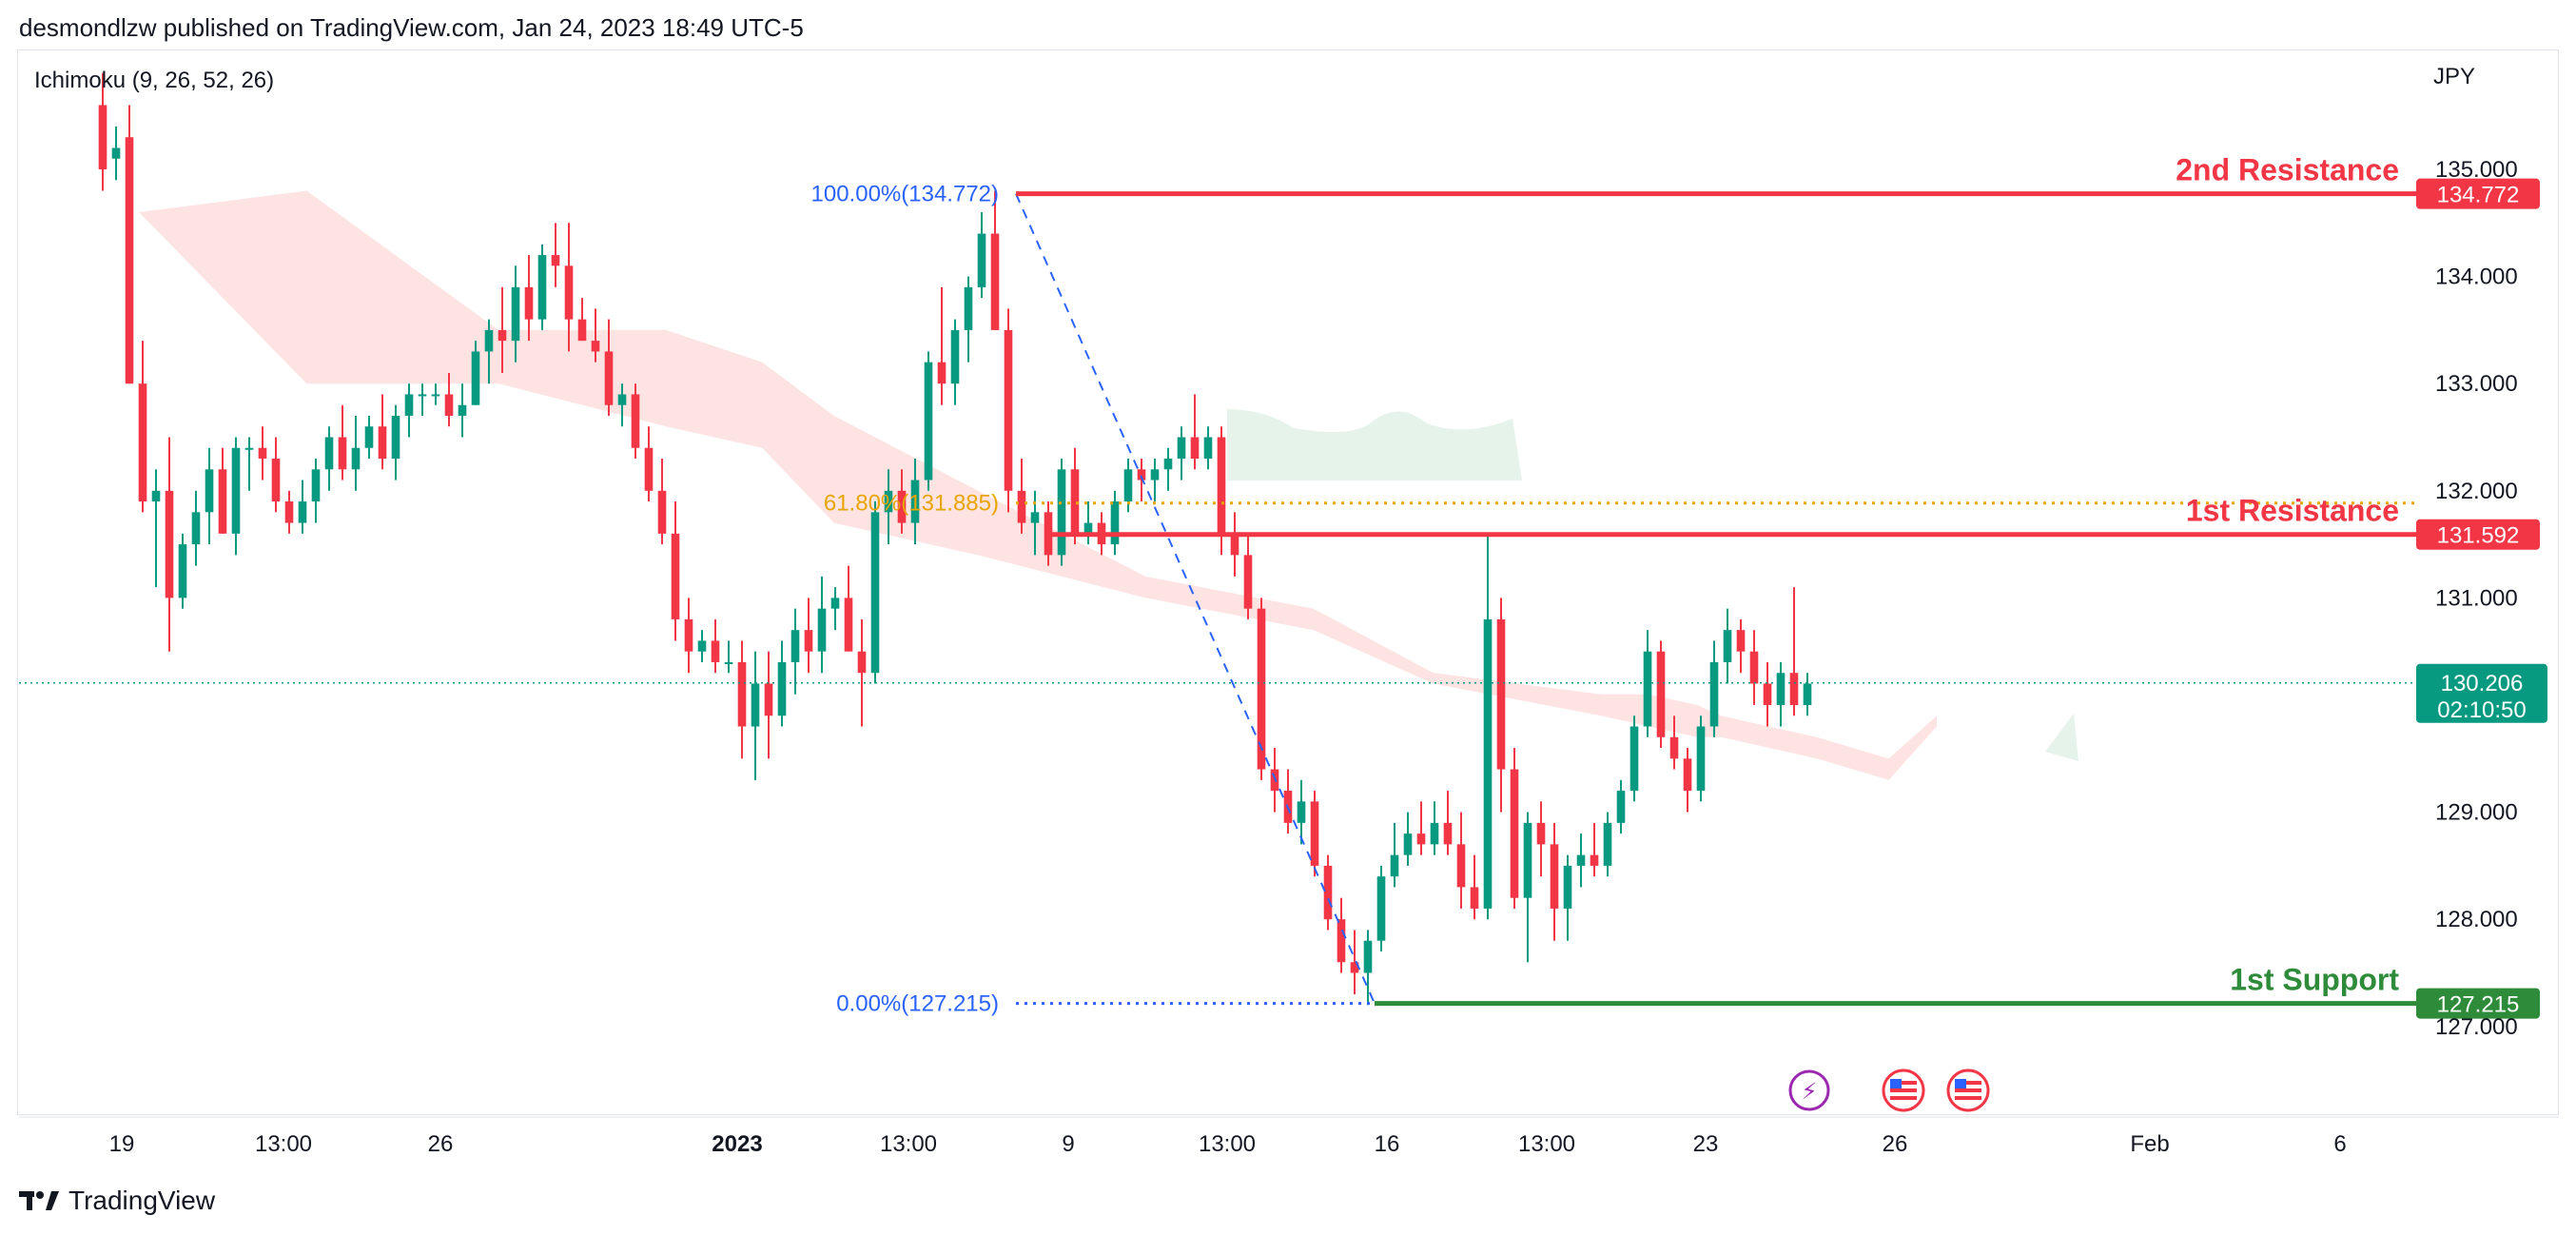 This screenshot has height=1235, width=2576. I want to click on x-tick-label: 26, so click(441, 1144).